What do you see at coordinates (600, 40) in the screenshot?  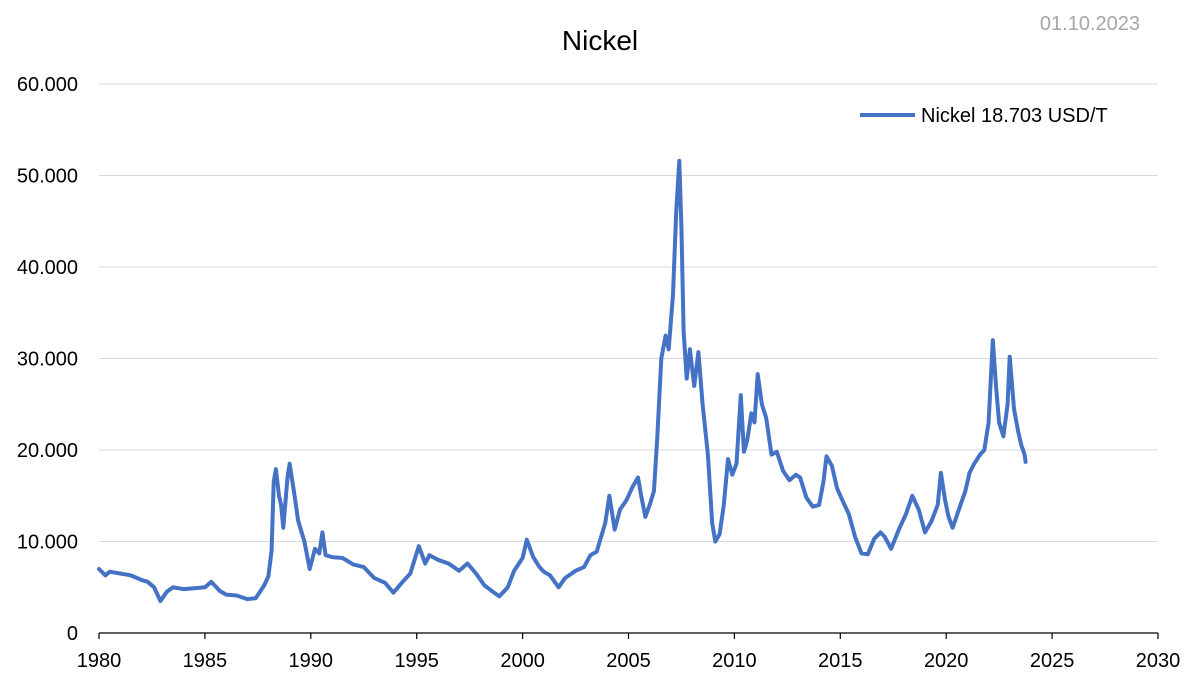 I see `chart-title: Nickel` at bounding box center [600, 40].